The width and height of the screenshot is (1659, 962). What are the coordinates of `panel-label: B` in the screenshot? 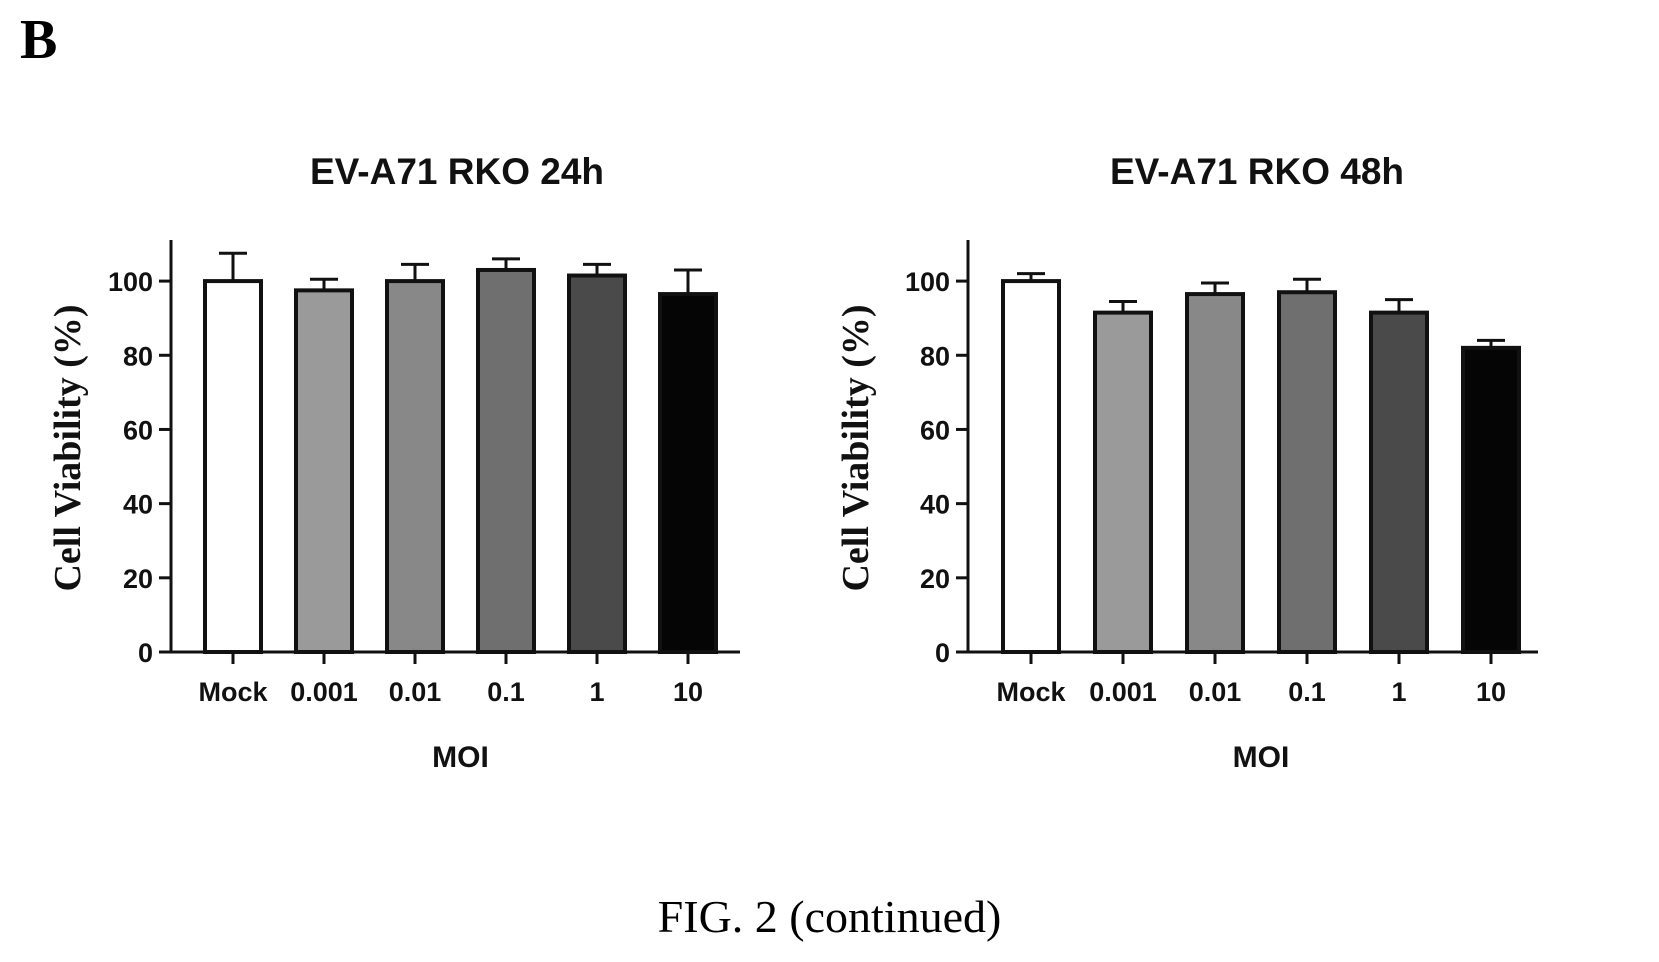 It's located at (39, 40).